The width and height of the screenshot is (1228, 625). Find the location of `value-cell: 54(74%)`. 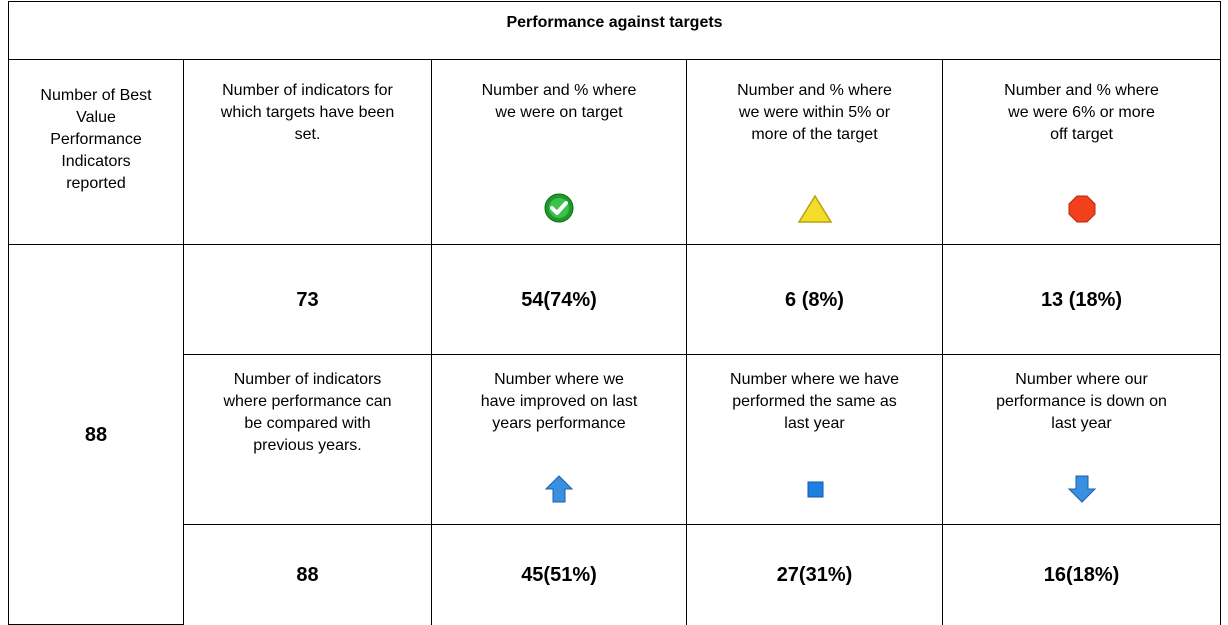

value-cell: 54(74%) is located at coordinates (559, 299).